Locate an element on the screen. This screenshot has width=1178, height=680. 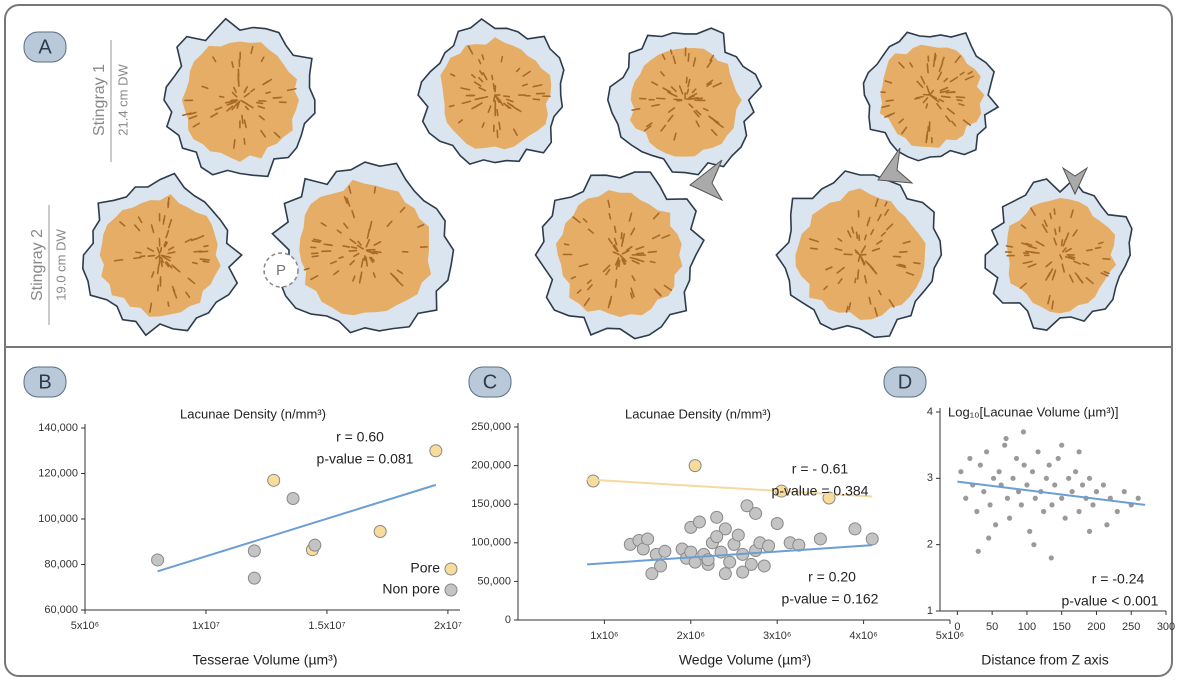
annotation: r = 0.20 is located at coordinates (832, 577).